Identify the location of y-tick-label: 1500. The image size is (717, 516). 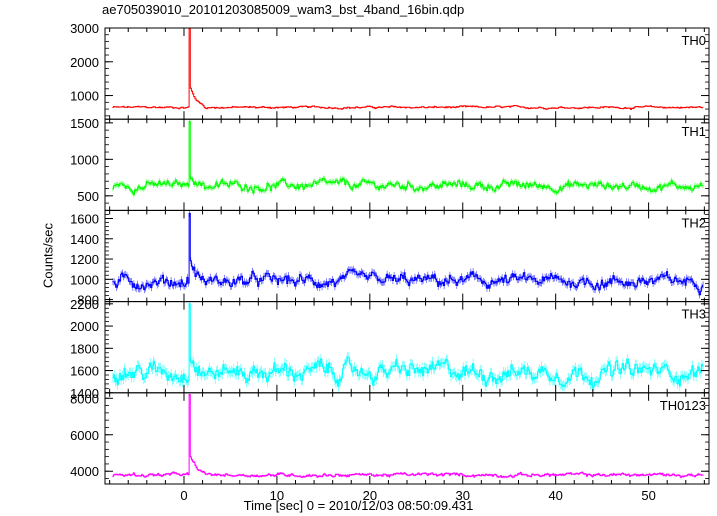
(84, 123).